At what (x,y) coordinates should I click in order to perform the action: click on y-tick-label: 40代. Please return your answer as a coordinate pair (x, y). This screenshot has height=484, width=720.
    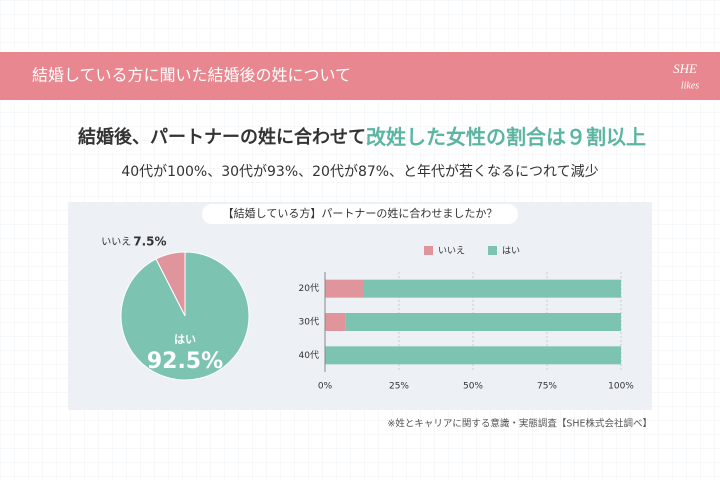
    Looking at the image, I should click on (309, 355).